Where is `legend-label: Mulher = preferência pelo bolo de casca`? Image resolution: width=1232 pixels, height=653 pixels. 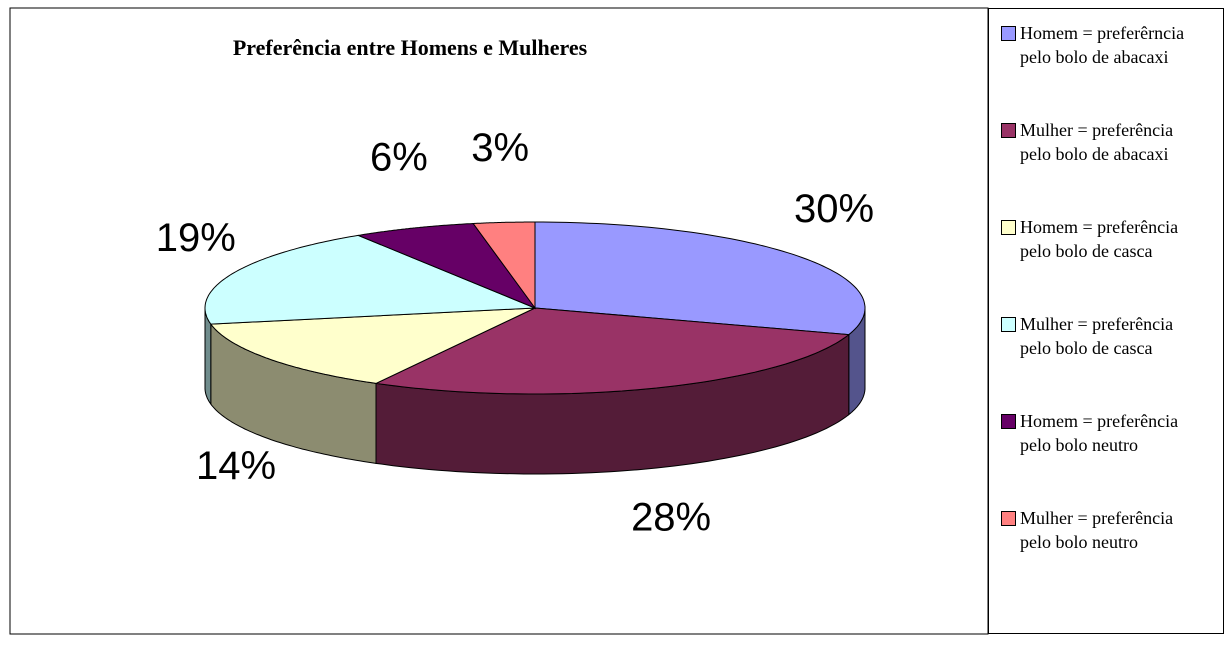 legend-label: Mulher = preferência pelo bolo de casca is located at coordinates (1097, 336).